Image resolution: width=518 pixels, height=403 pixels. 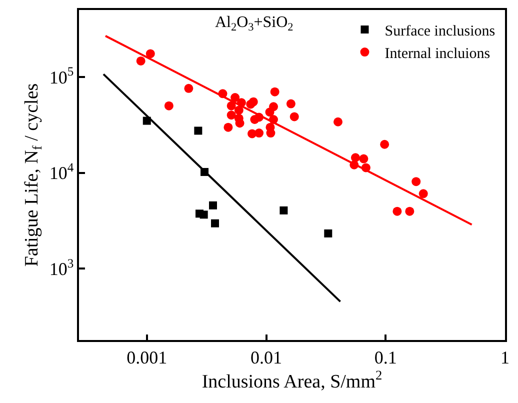 What do you see at coordinates (254, 24) in the screenshot?
I see `annotation: Al$_{2}$O$_{3}$+SiO$_{2}$` at bounding box center [254, 24].